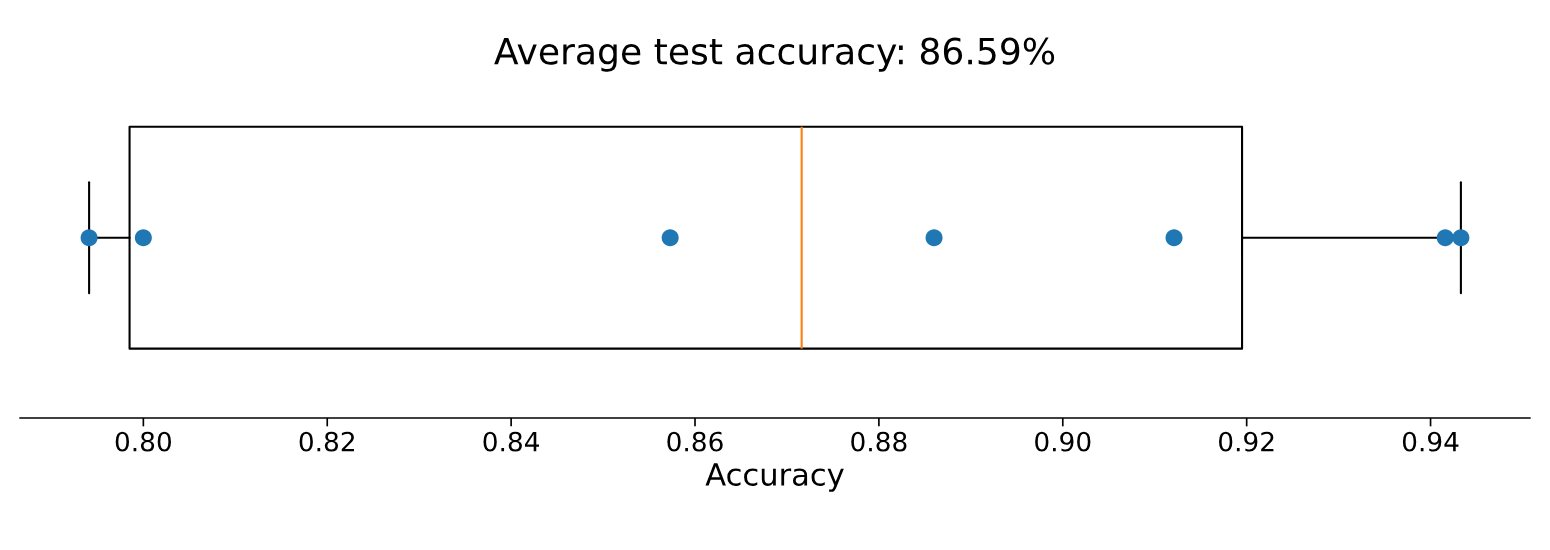 Image resolution: width=1550 pixels, height=550 pixels. I want to click on x-tick-label: 0.80, so click(143, 441).